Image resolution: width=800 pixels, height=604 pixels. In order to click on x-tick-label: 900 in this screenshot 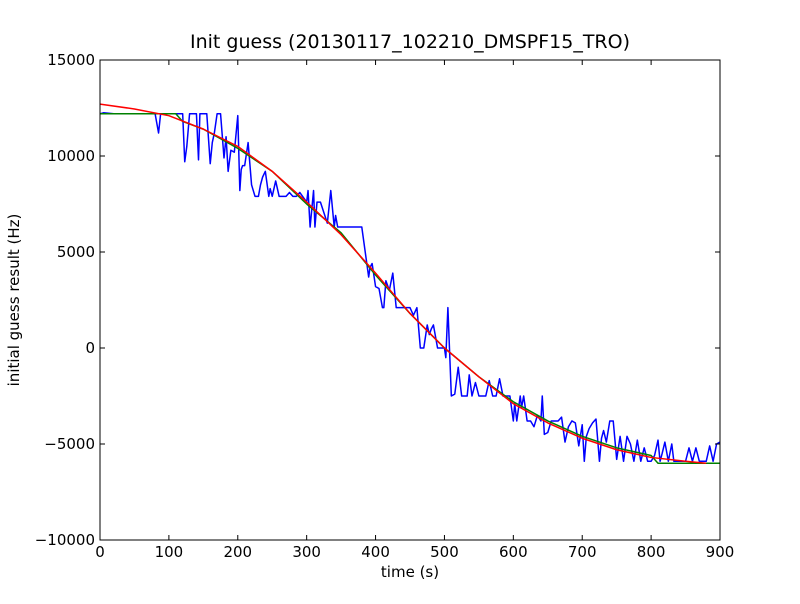, I will do `click(720, 552)`.